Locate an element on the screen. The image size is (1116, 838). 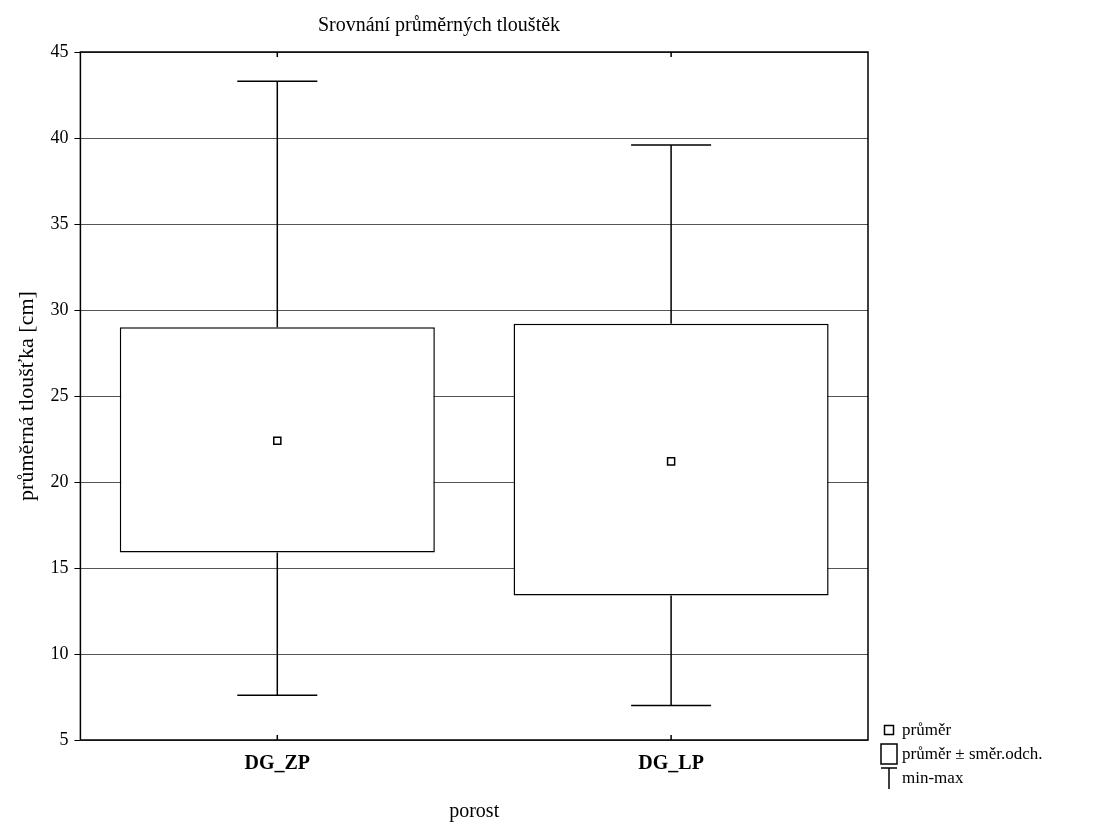
y-tick-label: 5 is located at coordinates (64, 738).